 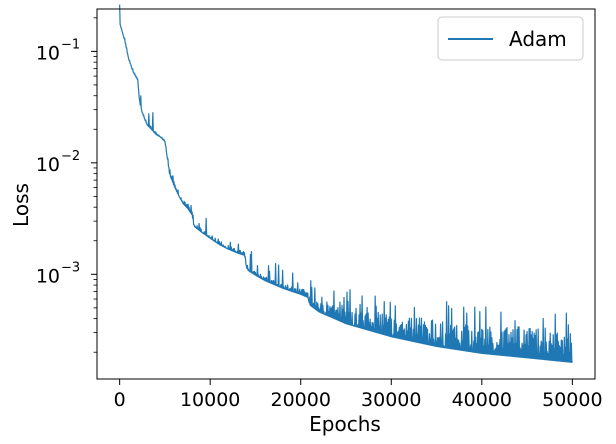 I want to click on x-axis-ticks: 0 10000 20000 30000 40000 50000, so click(x=358, y=395).